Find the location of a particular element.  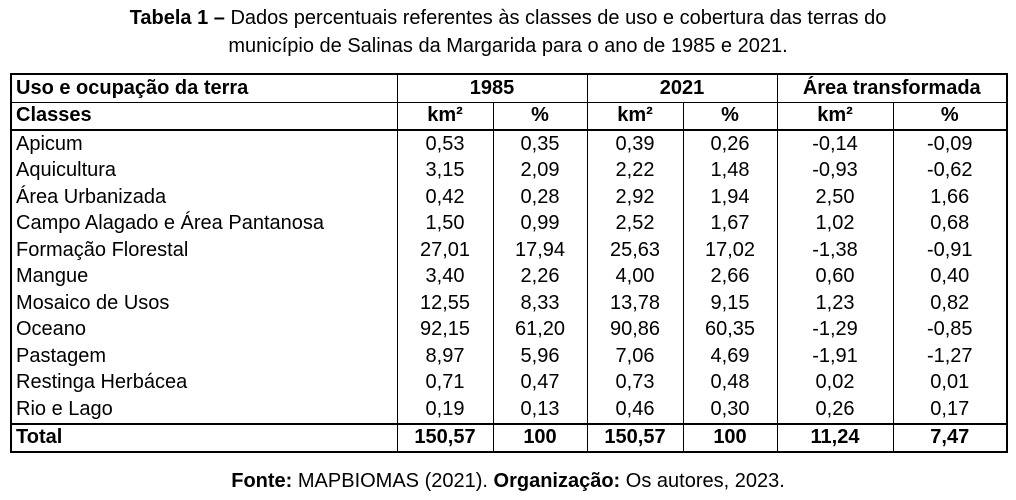

value-cell: 0,42 is located at coordinates (445, 197).